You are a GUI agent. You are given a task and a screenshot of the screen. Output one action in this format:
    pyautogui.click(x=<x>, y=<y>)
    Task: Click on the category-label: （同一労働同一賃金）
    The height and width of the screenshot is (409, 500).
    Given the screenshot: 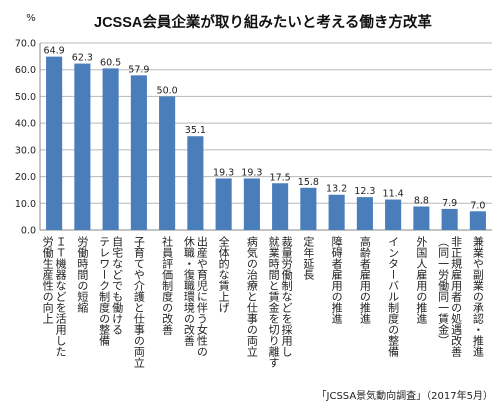 What is the action you would take?
    pyautogui.click(x=443, y=291)
    